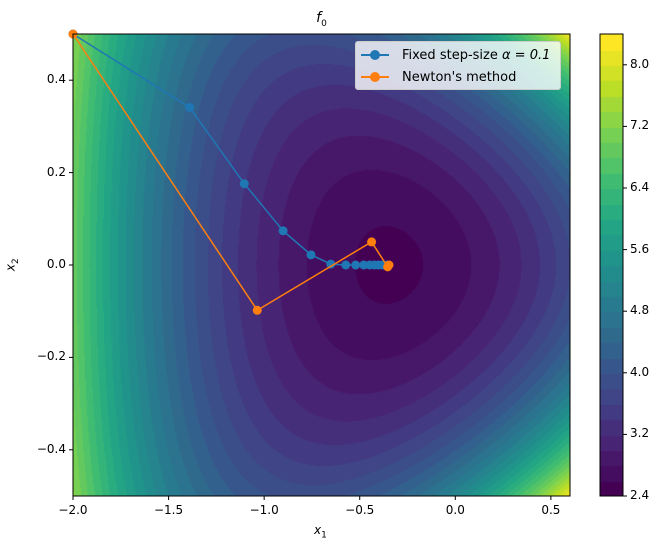  Describe the element at coordinates (640, 187) in the screenshot. I see `colorbar-tick-label: 6.4` at that location.